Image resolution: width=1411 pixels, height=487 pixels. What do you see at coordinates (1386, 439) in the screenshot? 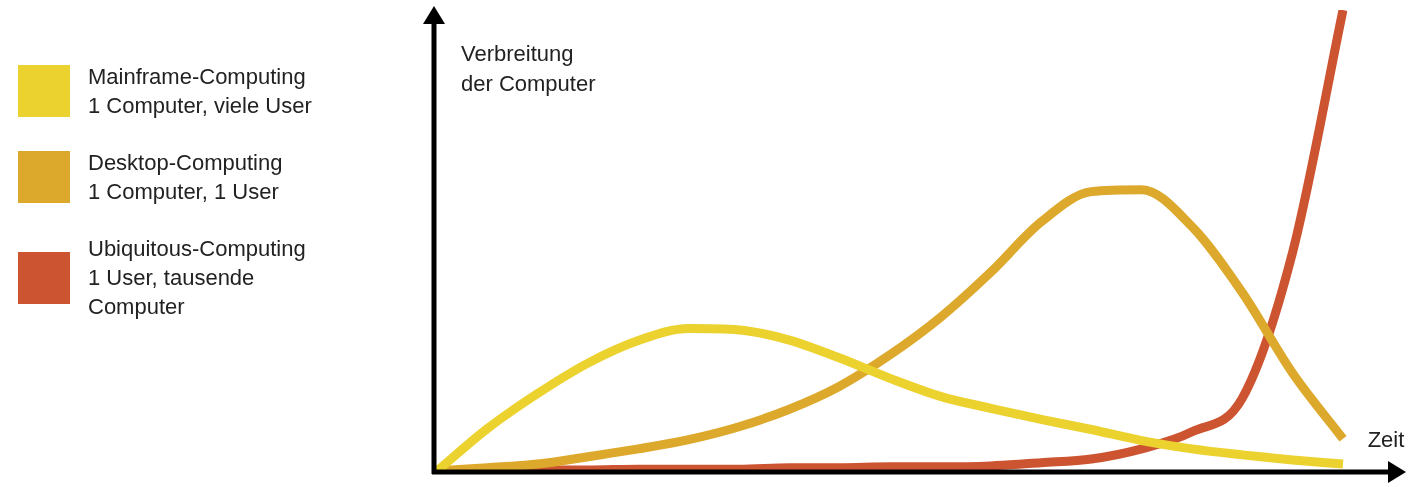
I see `x-axis-title: Zeit` at bounding box center [1386, 439].